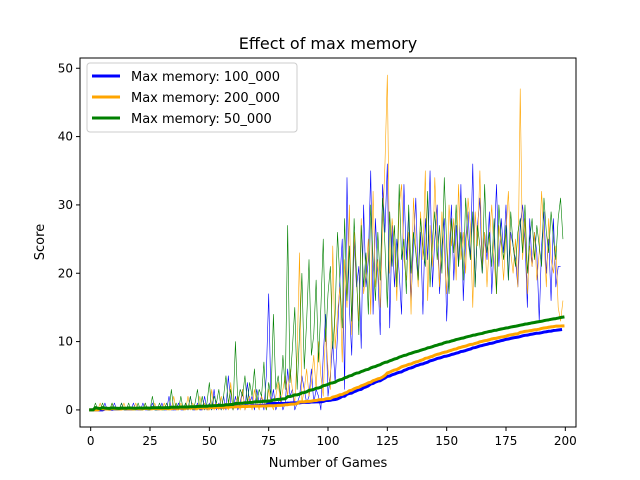 The image size is (640, 480). Describe the element at coordinates (65, 68) in the screenshot. I see `y-tick-label: 50` at that location.